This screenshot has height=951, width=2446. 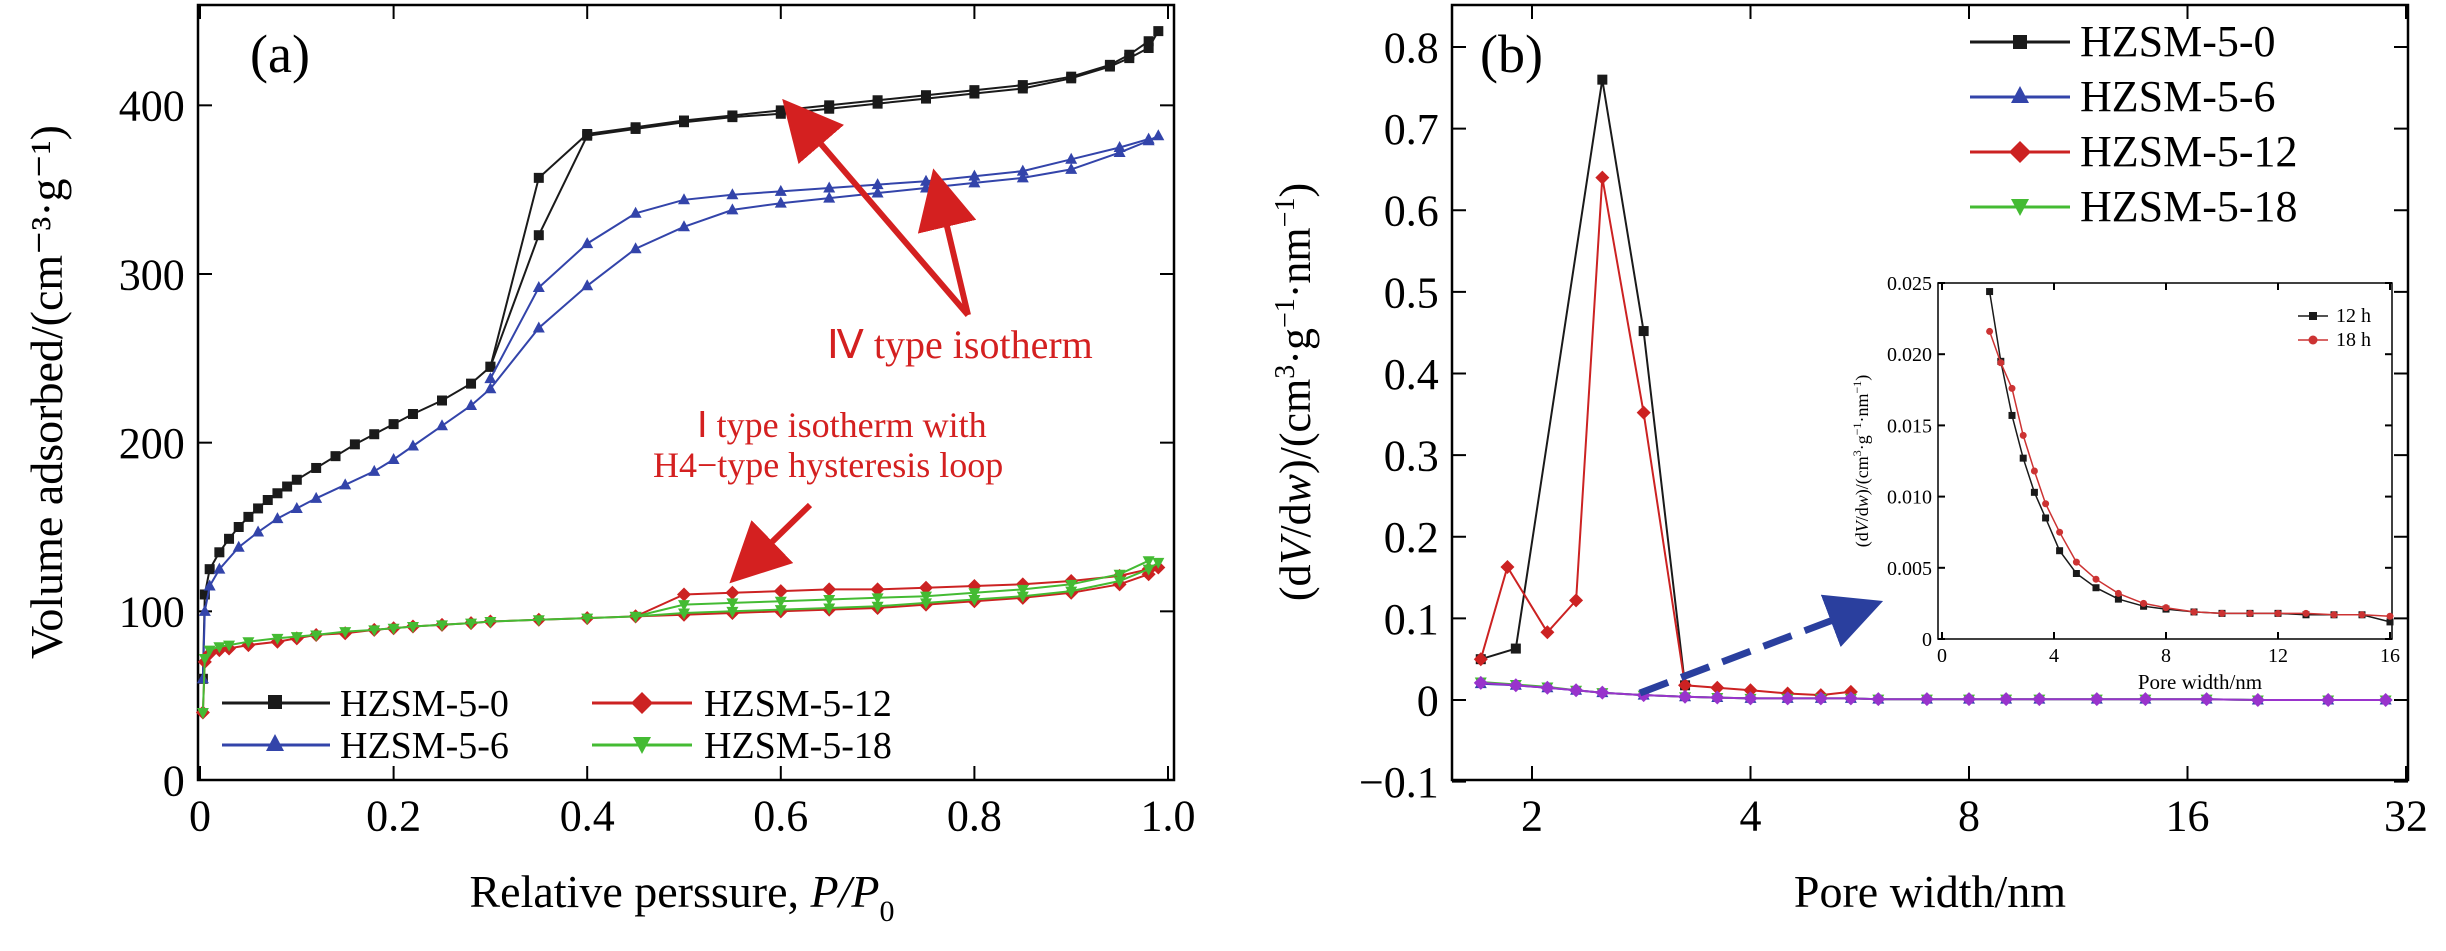 I want to click on legend-b-item-hzsm-5-0: HZSM-5-0, so click(x=2123, y=41).